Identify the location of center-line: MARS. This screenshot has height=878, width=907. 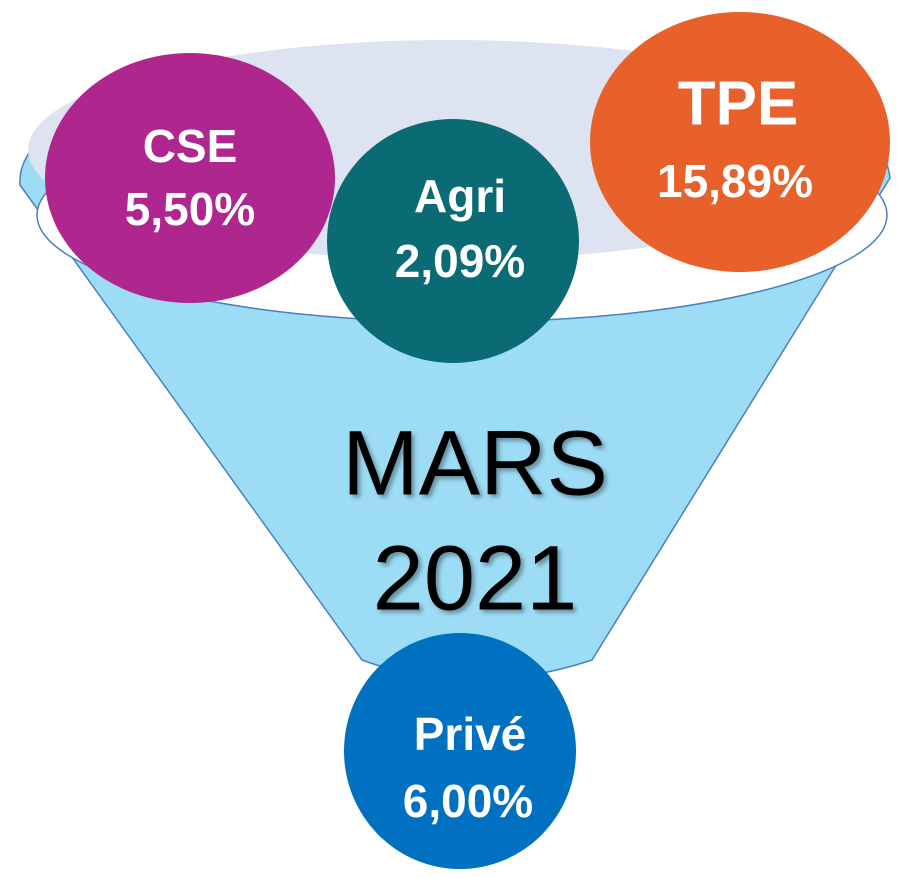
(475, 463).